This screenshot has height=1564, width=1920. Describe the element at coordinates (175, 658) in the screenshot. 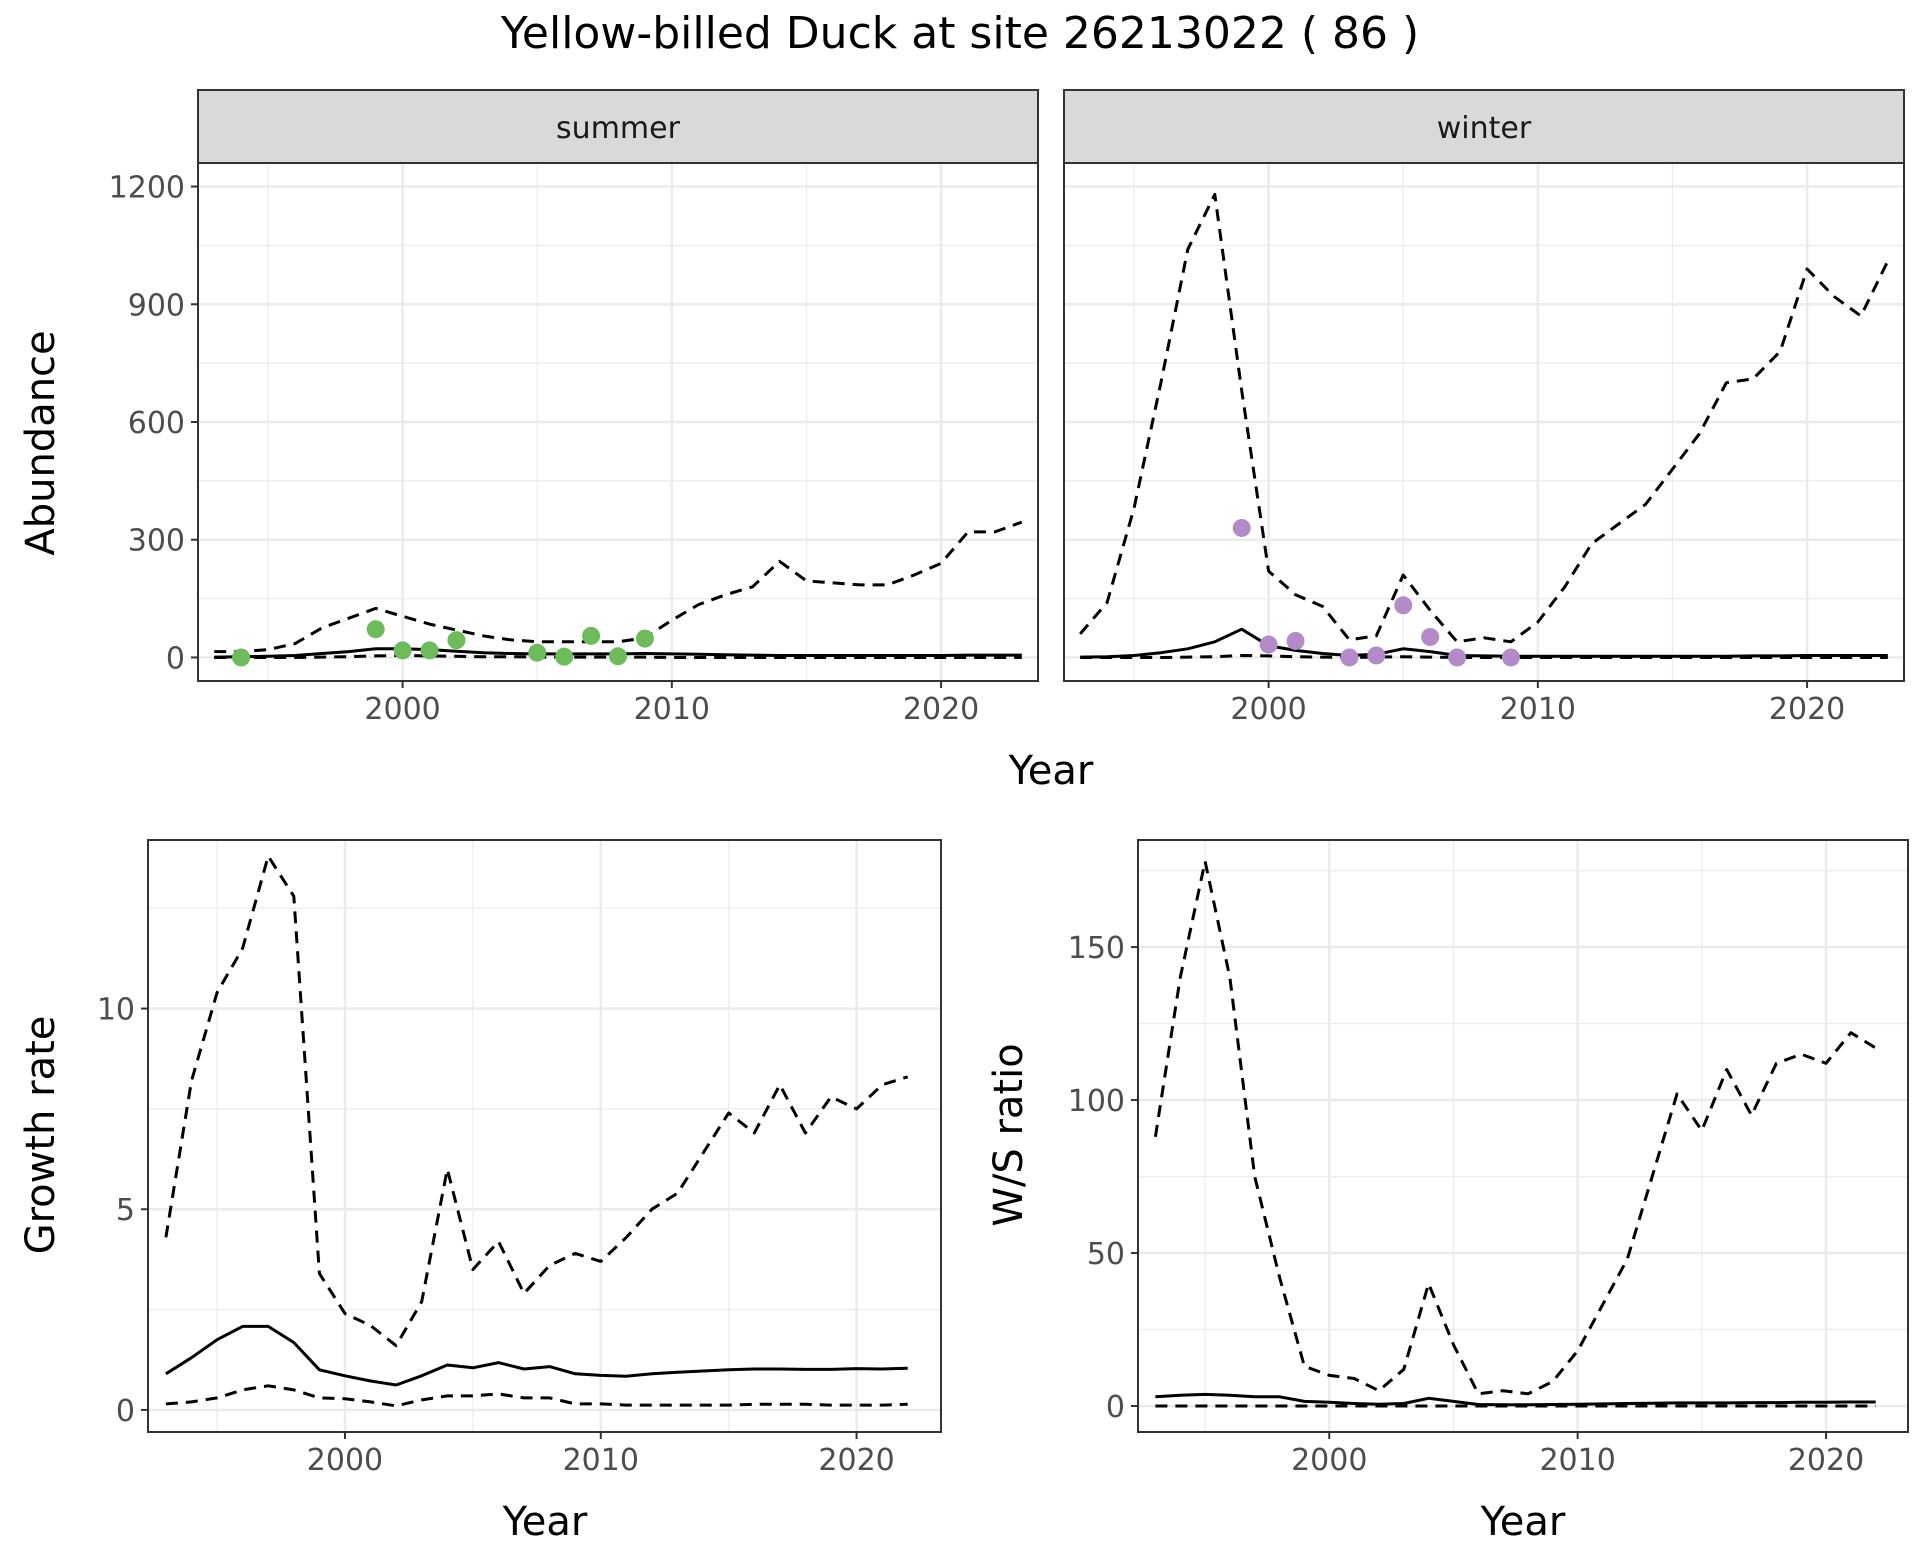

I see `summer-y-tick-label: 0` at that location.